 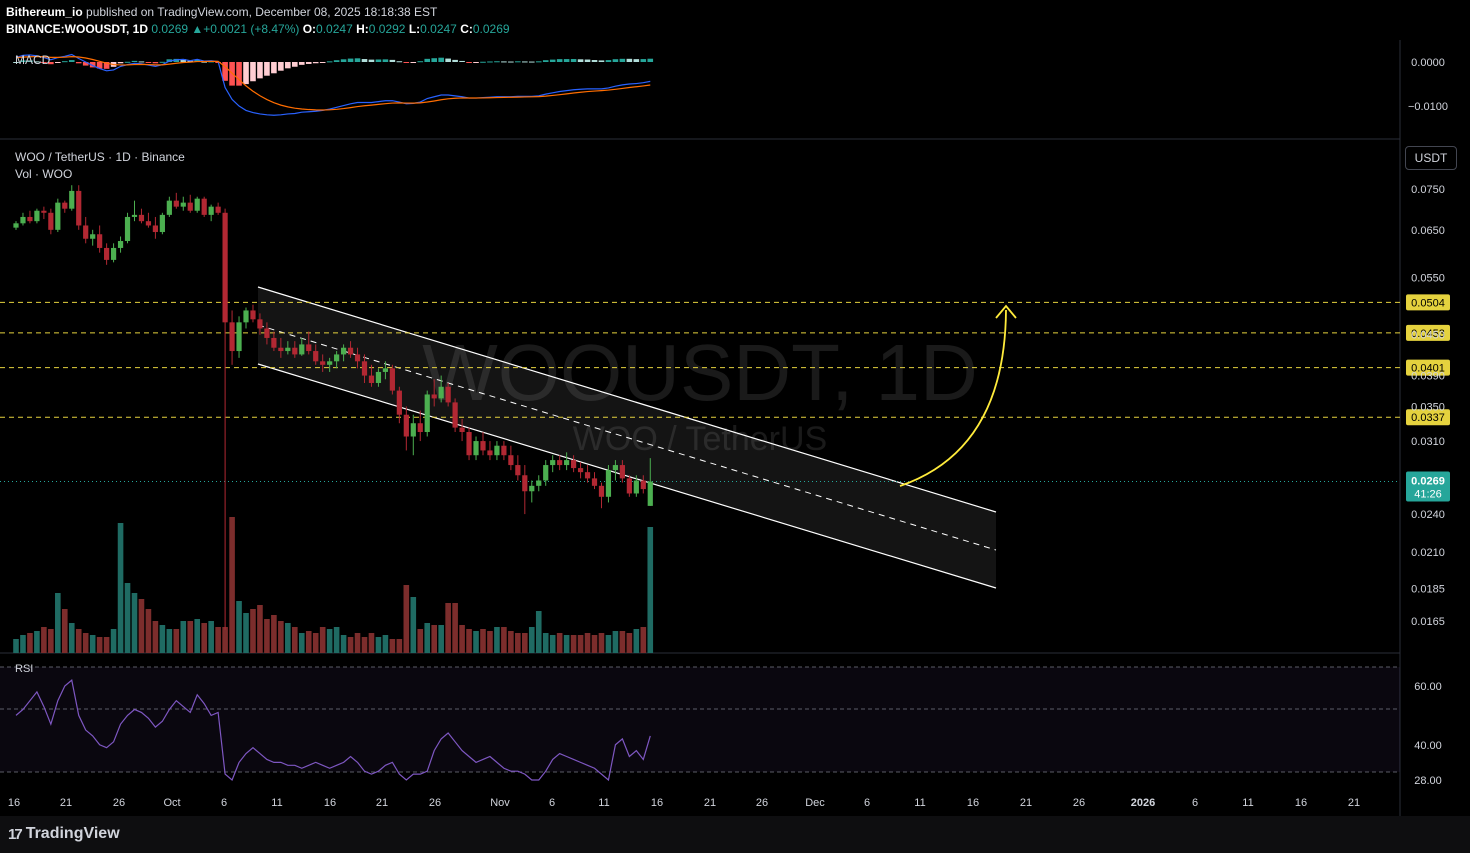 What do you see at coordinates (44, 174) in the screenshot?
I see `volume-pane-title: Vol · WOO` at bounding box center [44, 174].